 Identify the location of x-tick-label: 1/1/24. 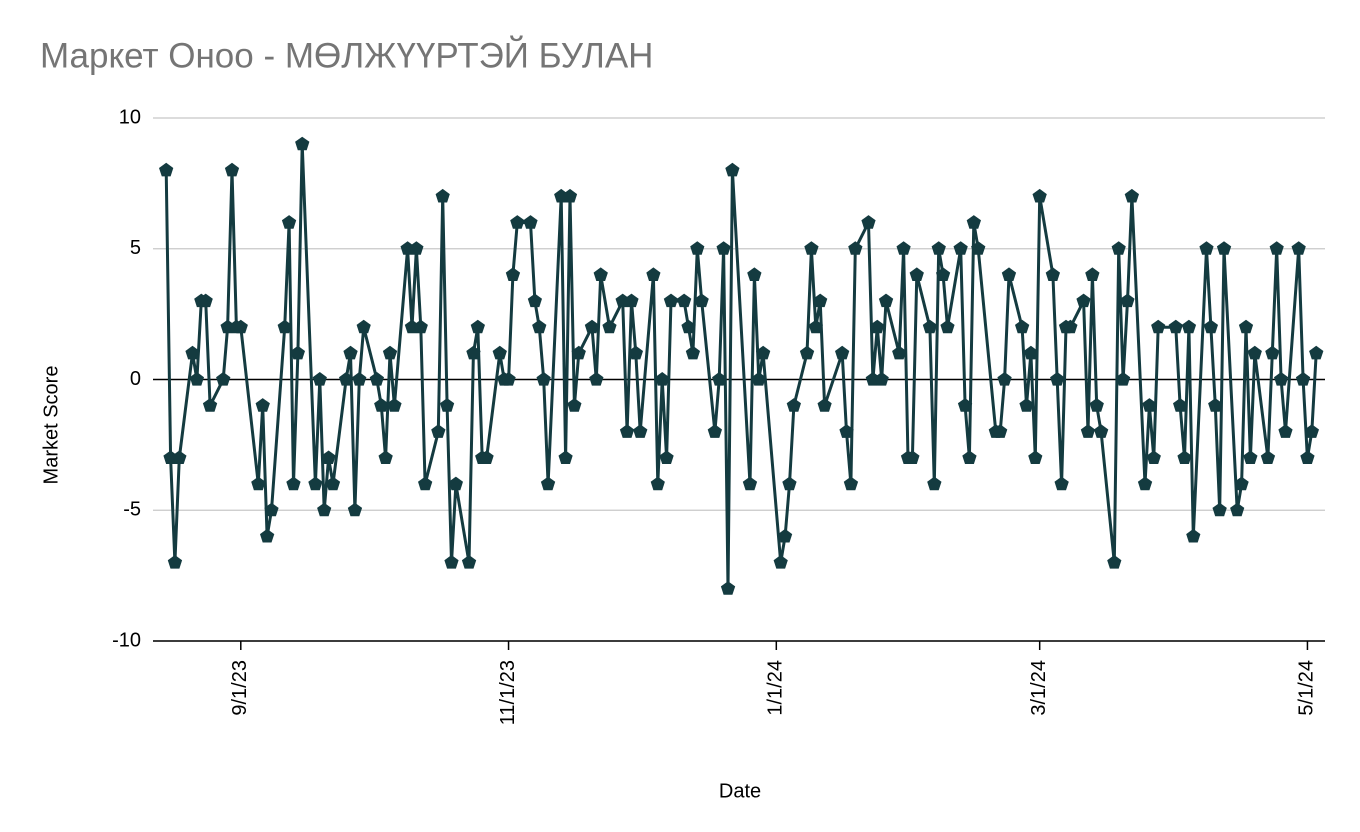
(776, 688).